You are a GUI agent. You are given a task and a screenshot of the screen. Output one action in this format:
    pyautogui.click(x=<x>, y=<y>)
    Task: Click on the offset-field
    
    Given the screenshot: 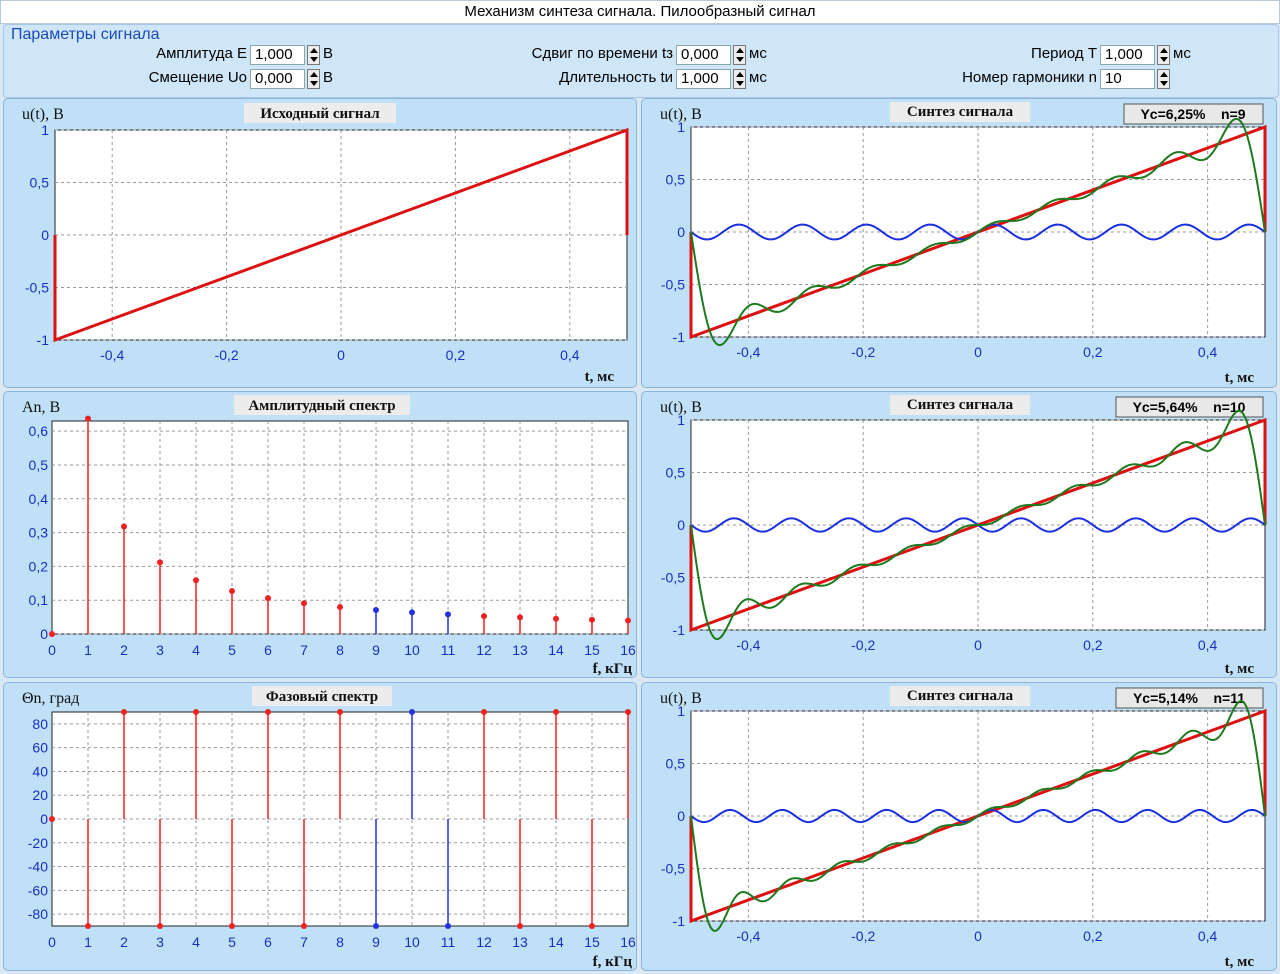 What is the action you would take?
    pyautogui.click(x=277, y=79)
    